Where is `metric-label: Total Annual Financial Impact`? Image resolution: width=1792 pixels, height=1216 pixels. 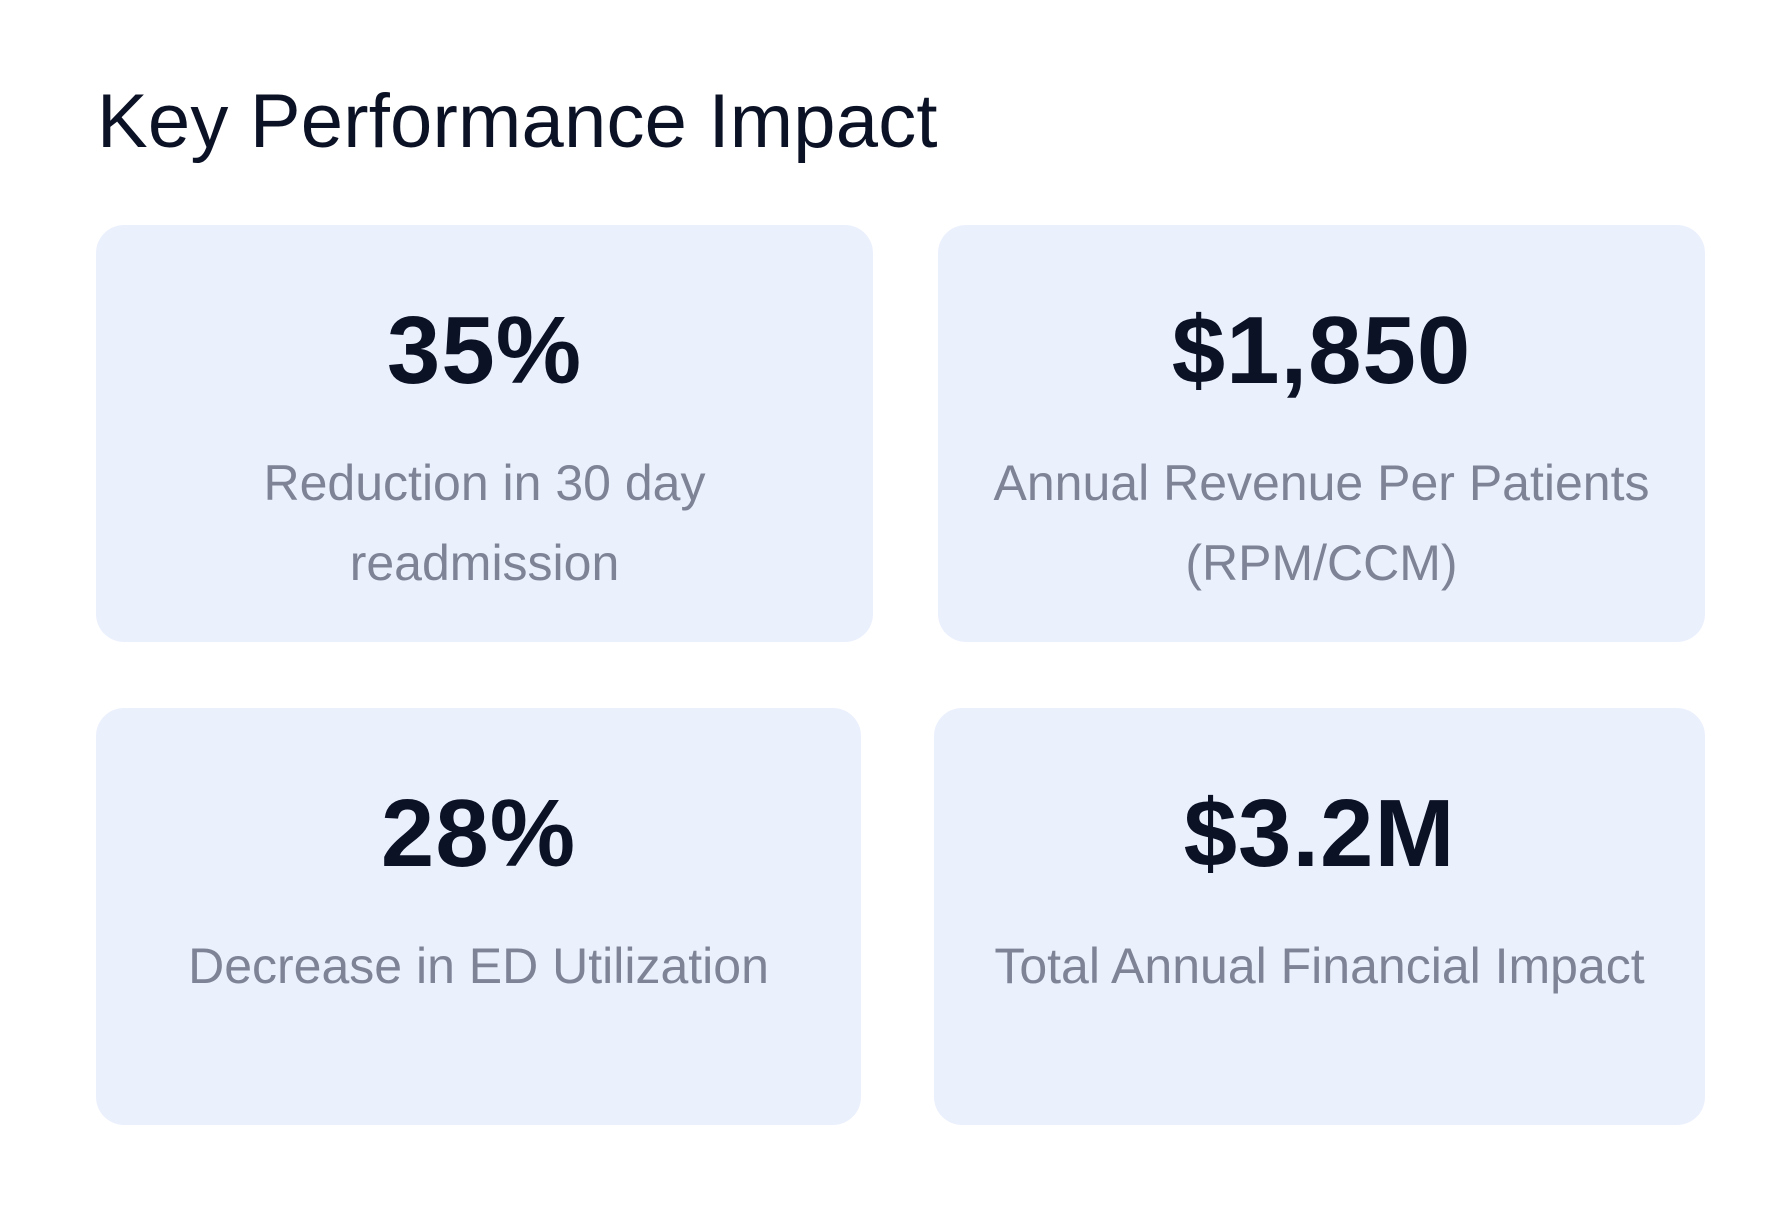 metric-label: Total Annual Financial Impact is located at coordinates (1319, 966).